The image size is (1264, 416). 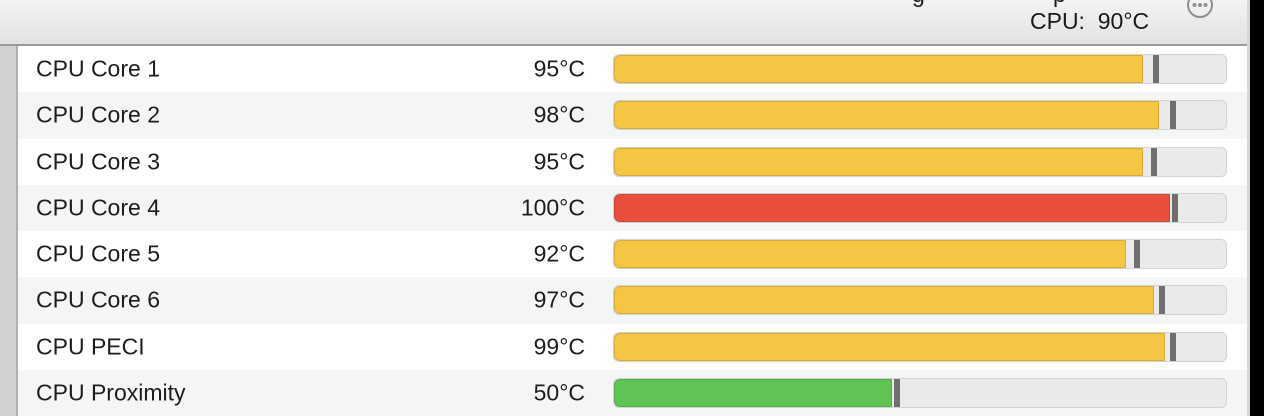 I want to click on sensor-row: CPU Core 3 95°C, so click(x=632, y=161).